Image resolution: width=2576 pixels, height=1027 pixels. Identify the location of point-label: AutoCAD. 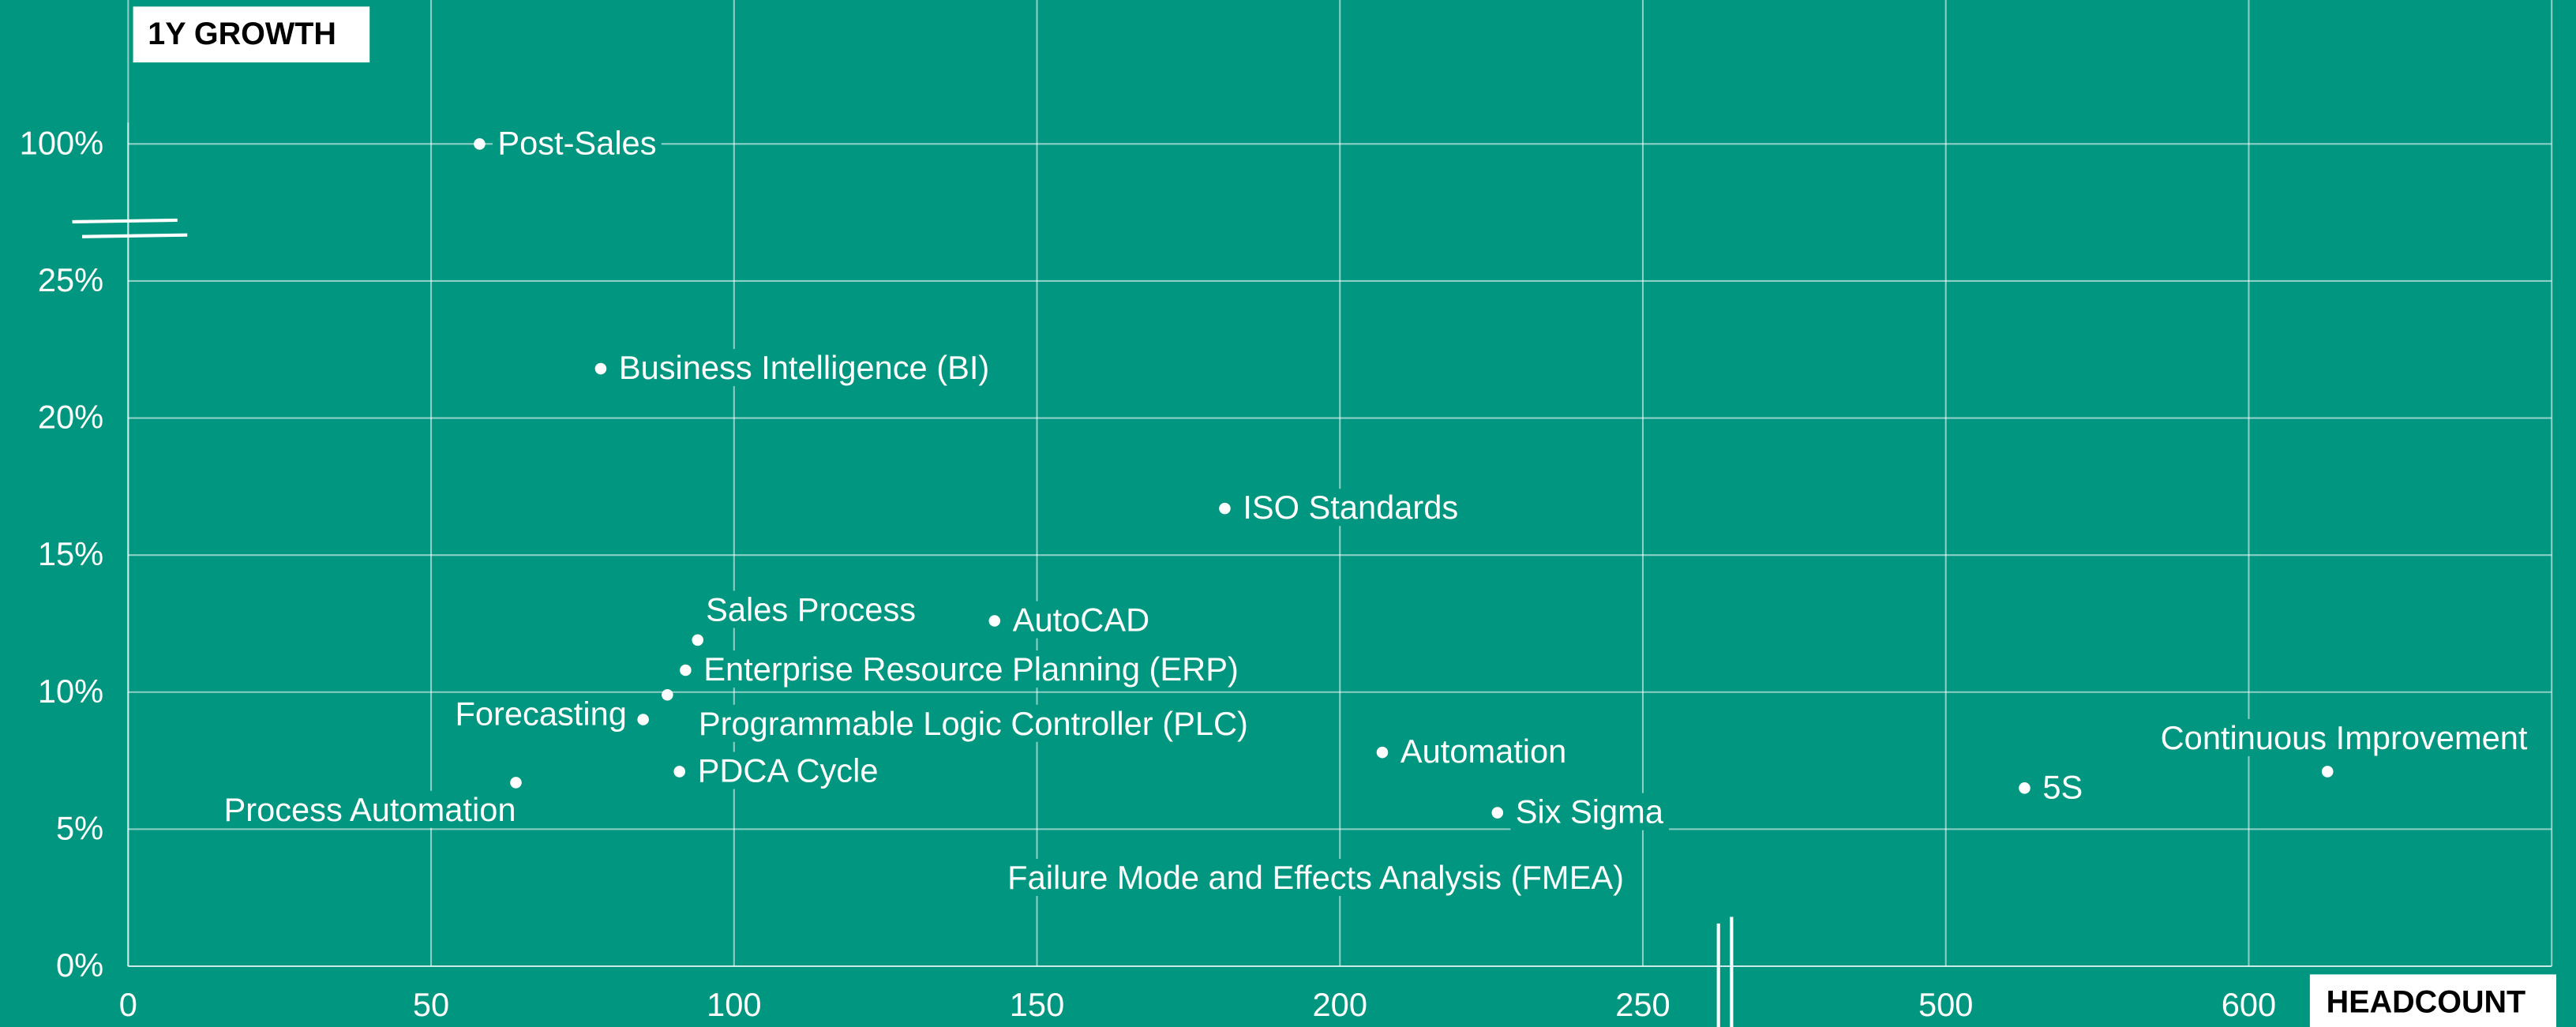
(1081, 620).